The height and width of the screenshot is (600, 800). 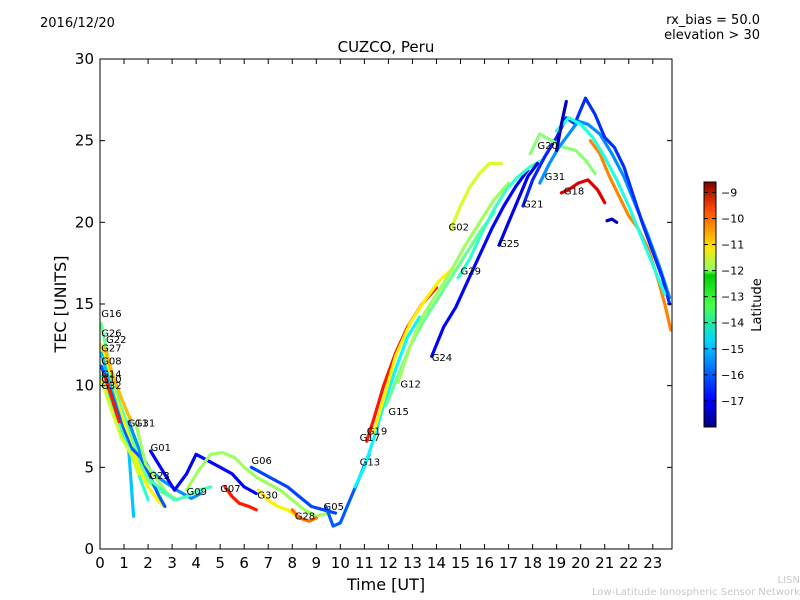 I want to click on prn-label: G20, so click(x=547, y=146).